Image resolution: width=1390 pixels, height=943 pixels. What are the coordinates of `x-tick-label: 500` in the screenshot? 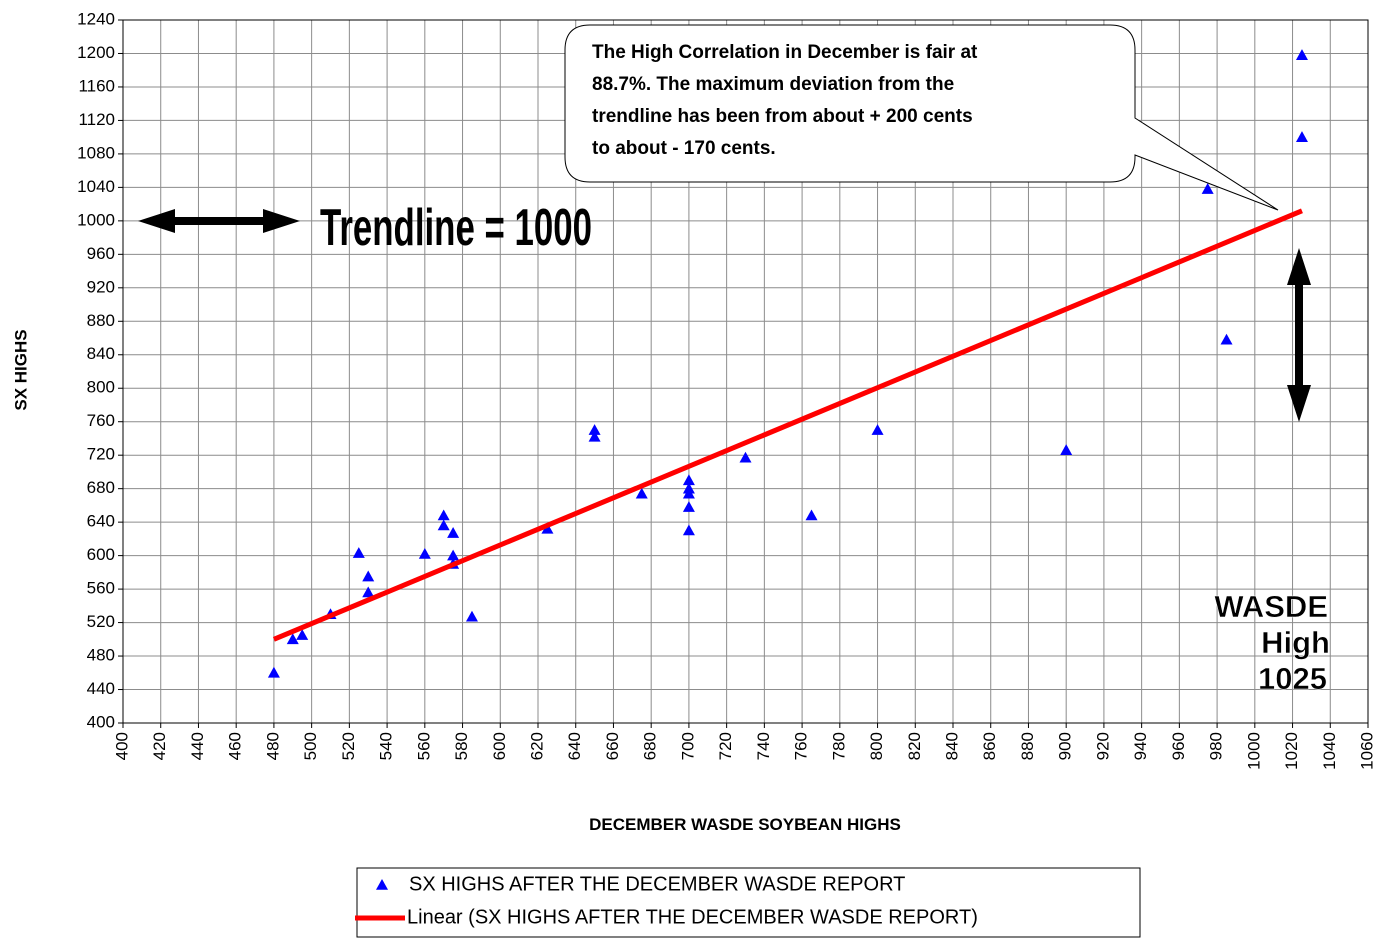 It's located at (310, 746).